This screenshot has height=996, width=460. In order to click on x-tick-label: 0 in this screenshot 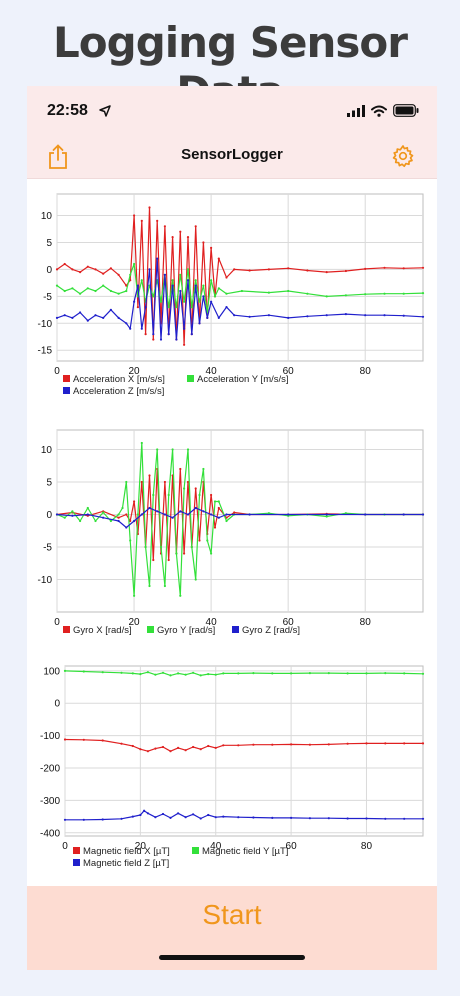, I will do `click(57, 622)`.